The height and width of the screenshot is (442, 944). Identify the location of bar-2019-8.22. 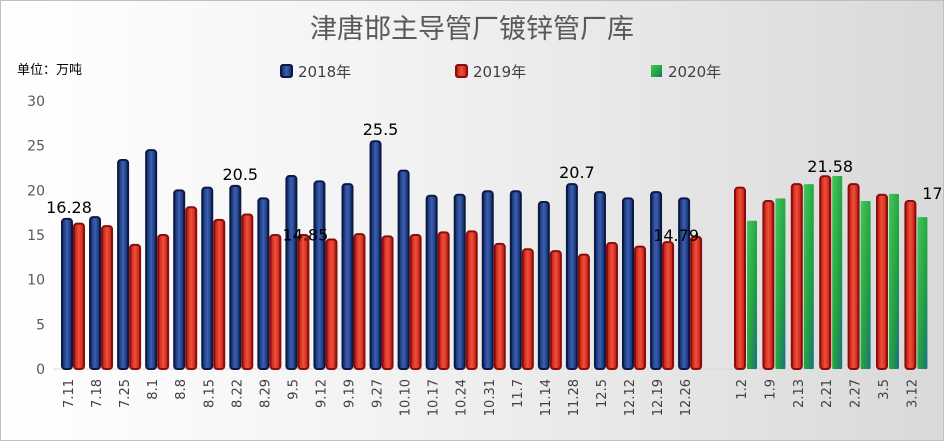
(247, 291).